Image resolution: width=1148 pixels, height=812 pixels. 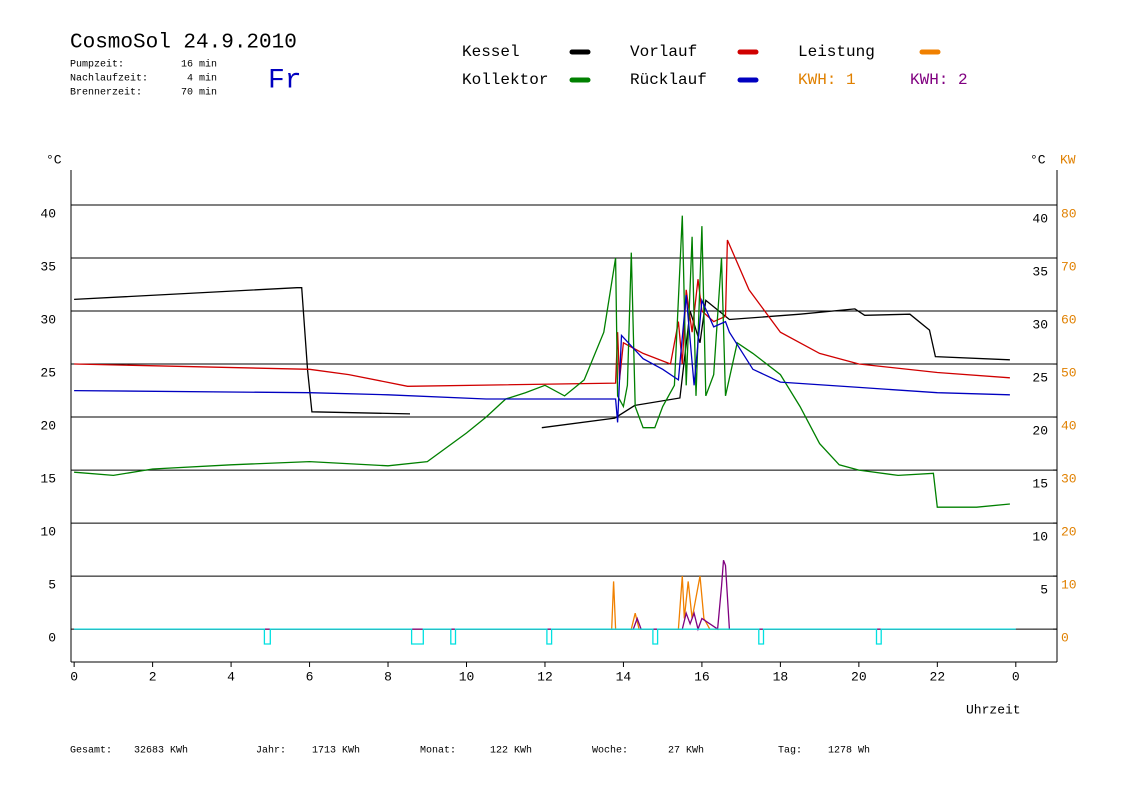 I want to click on y2-tick-label: 60, so click(x=1069, y=319).